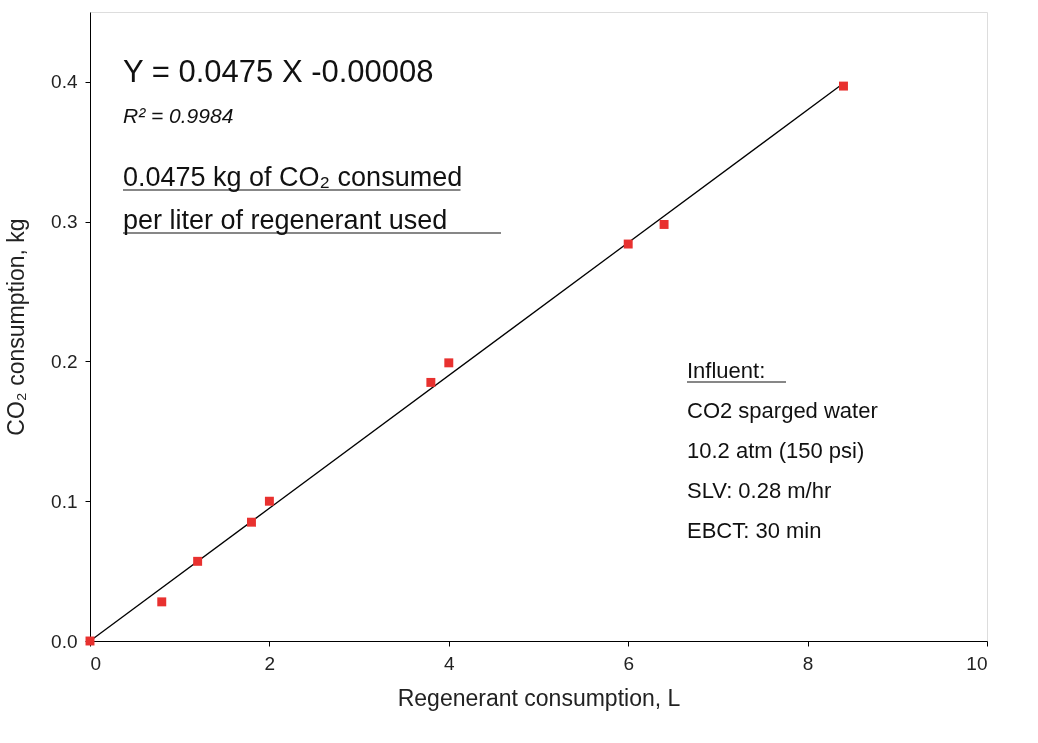 This screenshot has height=743, width=1038. Describe the element at coordinates (64, 501) in the screenshot. I see `y-tick-label: 0.1` at that location.